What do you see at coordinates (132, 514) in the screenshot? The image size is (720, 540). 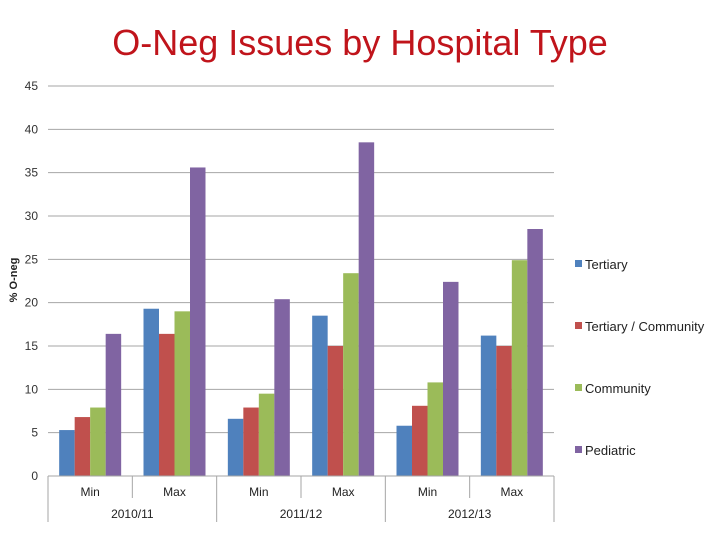 I see `x-group-label: 2010/11` at bounding box center [132, 514].